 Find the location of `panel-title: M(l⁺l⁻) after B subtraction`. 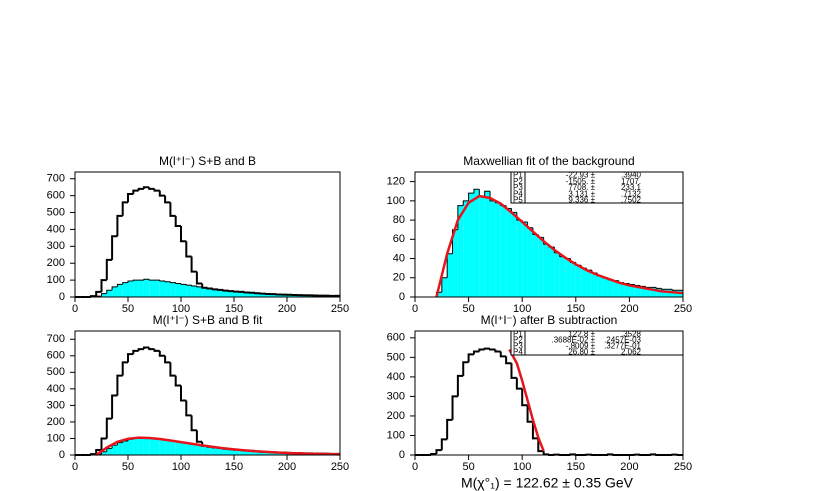

panel-title: M(l⁺l⁻) after B subtraction is located at coordinates (549, 320).